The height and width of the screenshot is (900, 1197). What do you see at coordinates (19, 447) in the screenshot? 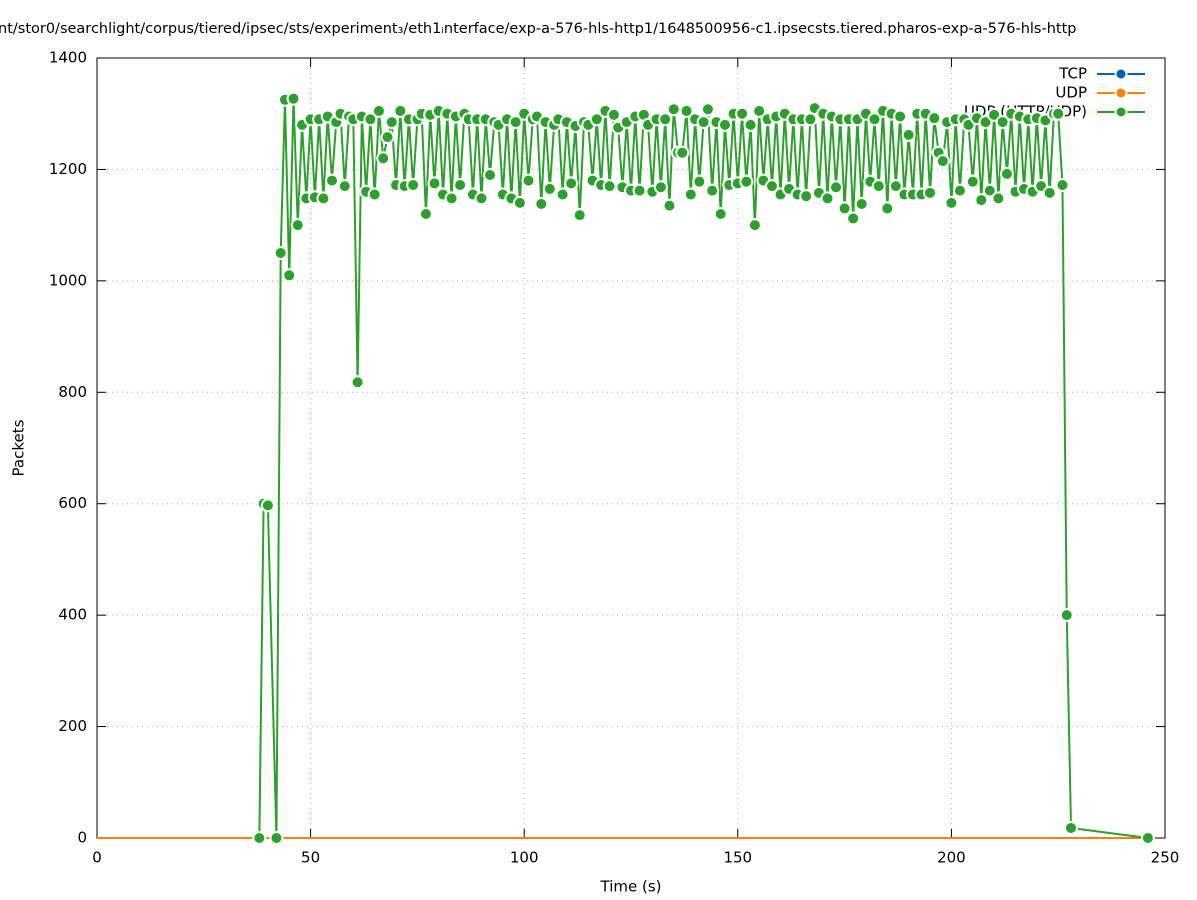
I see `y-axis-label: Packets` at bounding box center [19, 447].